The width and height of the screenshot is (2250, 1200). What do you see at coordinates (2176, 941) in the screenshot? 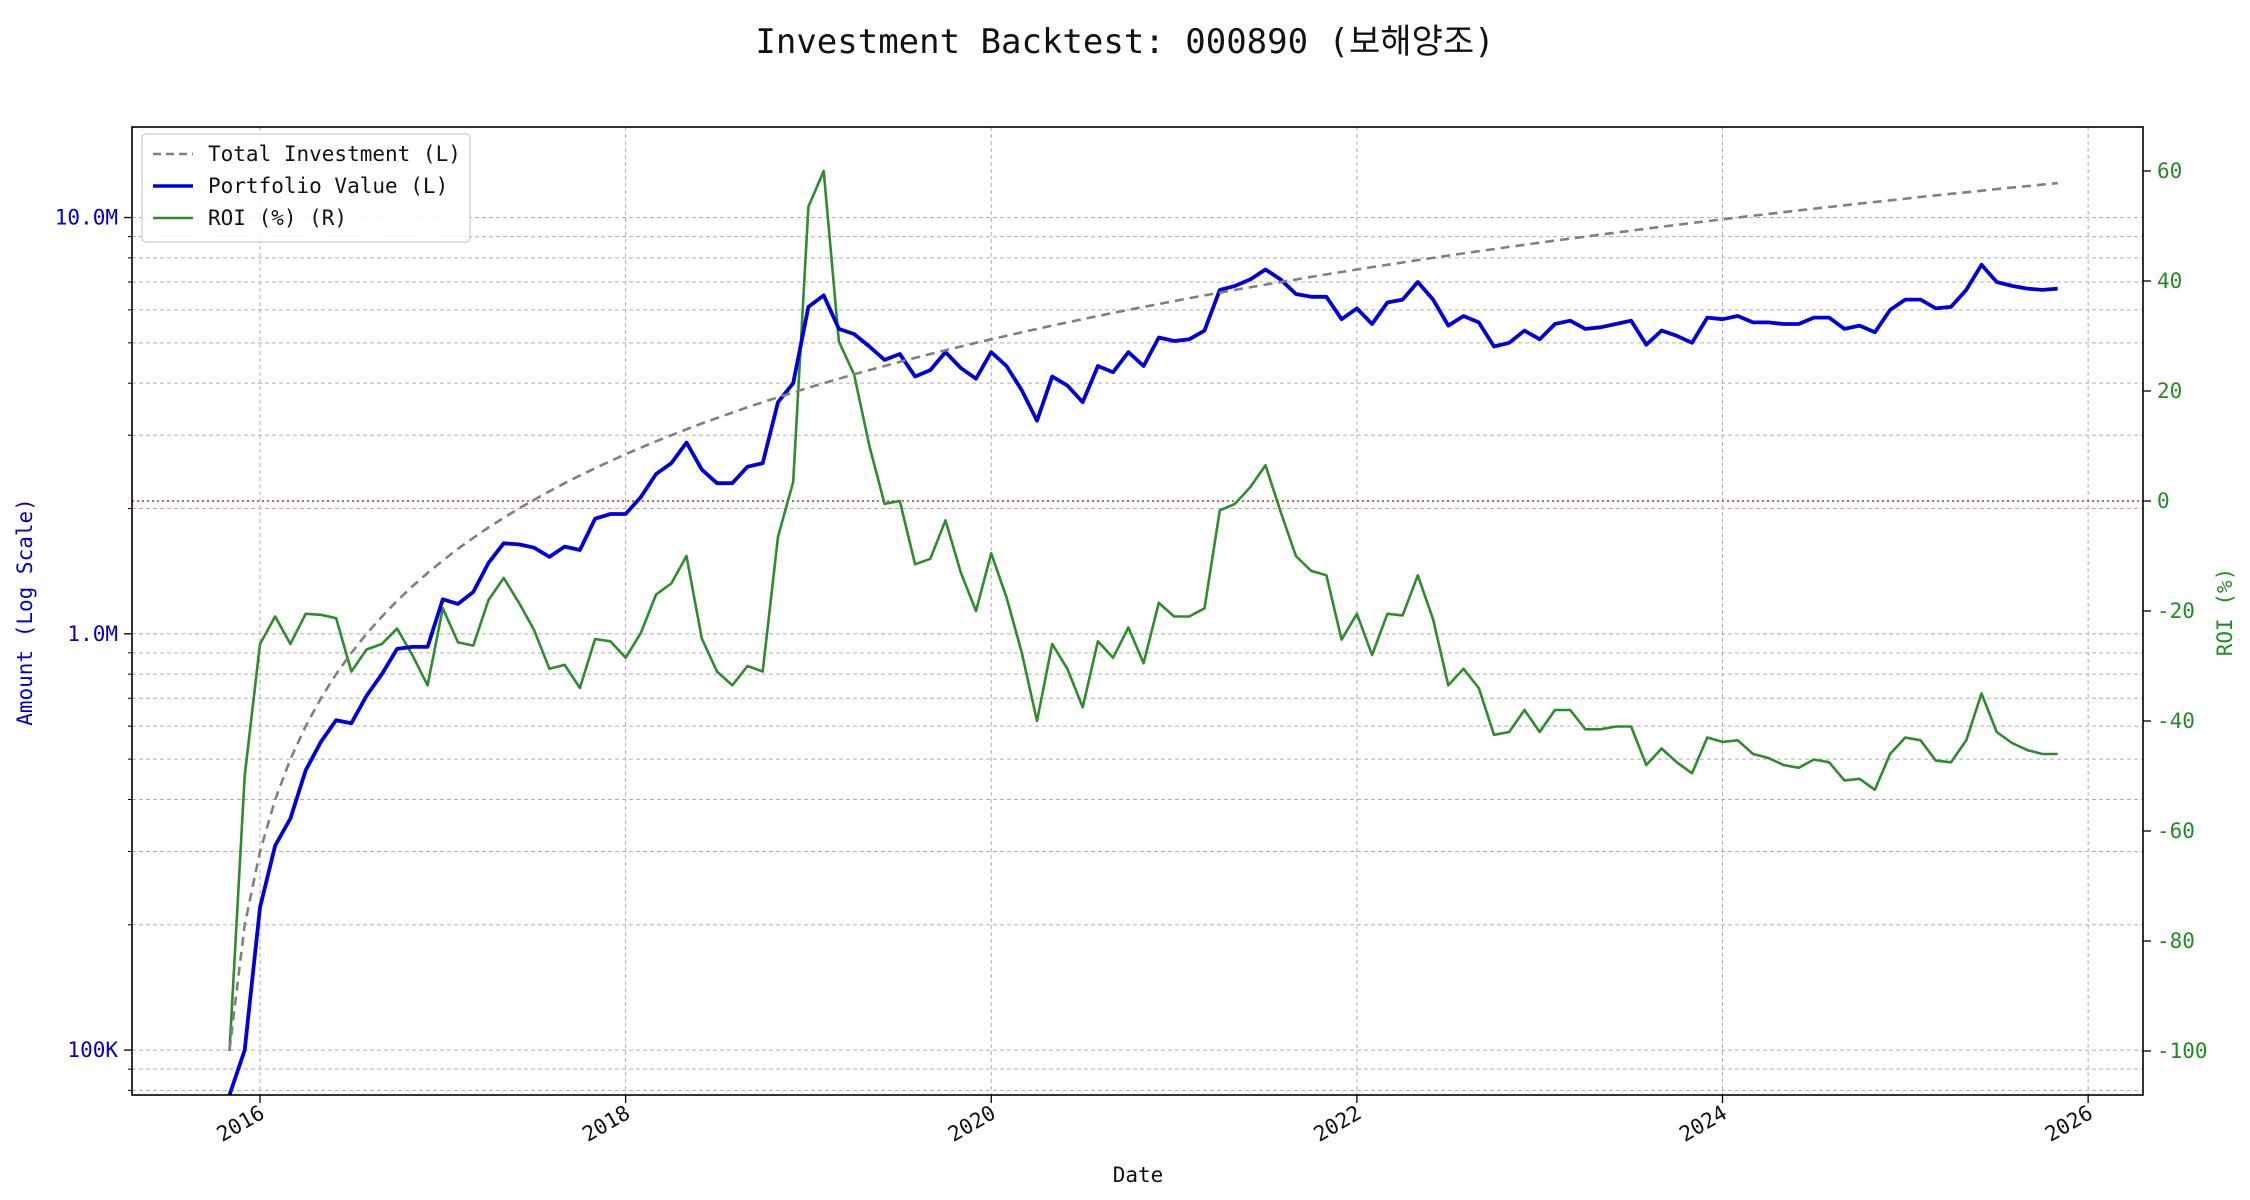
I see `y-right-tick-label: -80` at bounding box center [2176, 941].